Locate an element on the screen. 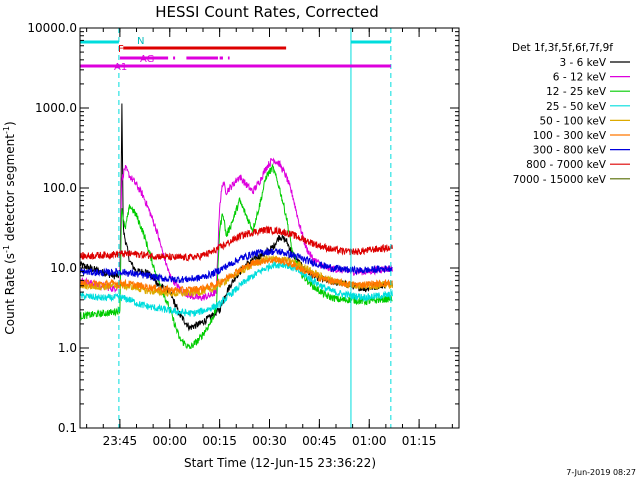  y-tick-label: 0.1 is located at coordinates (67, 428).